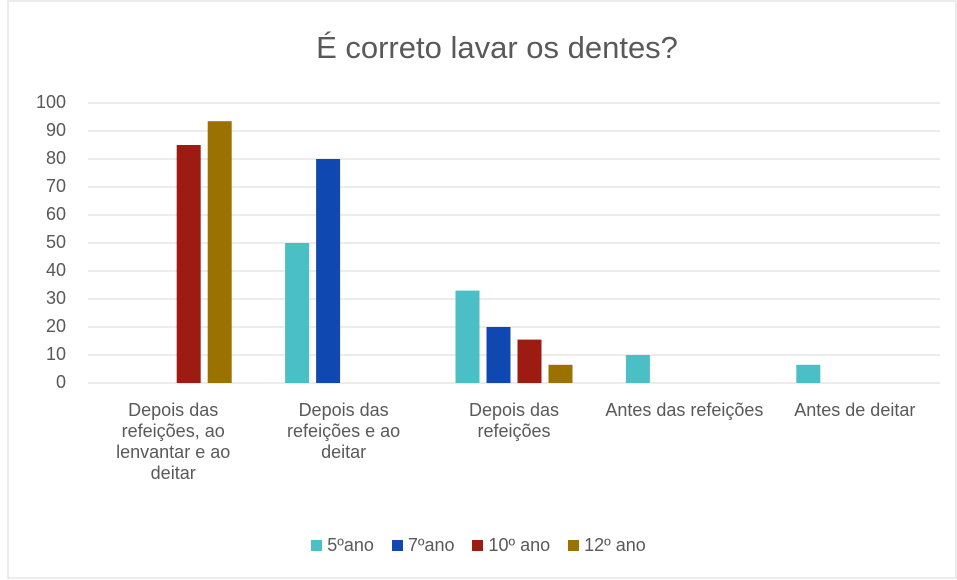  What do you see at coordinates (56, 298) in the screenshot?
I see `y-tick-label: 30` at bounding box center [56, 298].